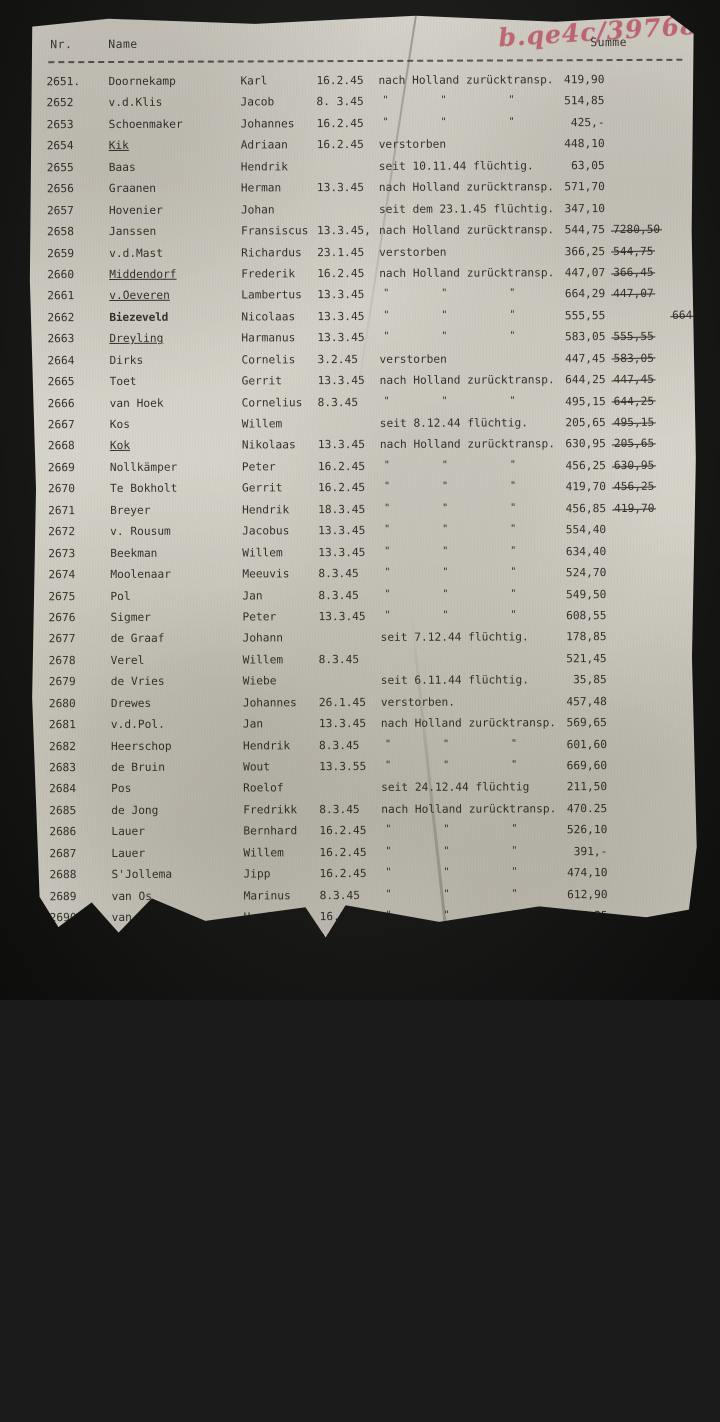 This screenshot has height=1422, width=720. What do you see at coordinates (571, 1323) in the screenshot?
I see `cell-sum: 368,80` at bounding box center [571, 1323].